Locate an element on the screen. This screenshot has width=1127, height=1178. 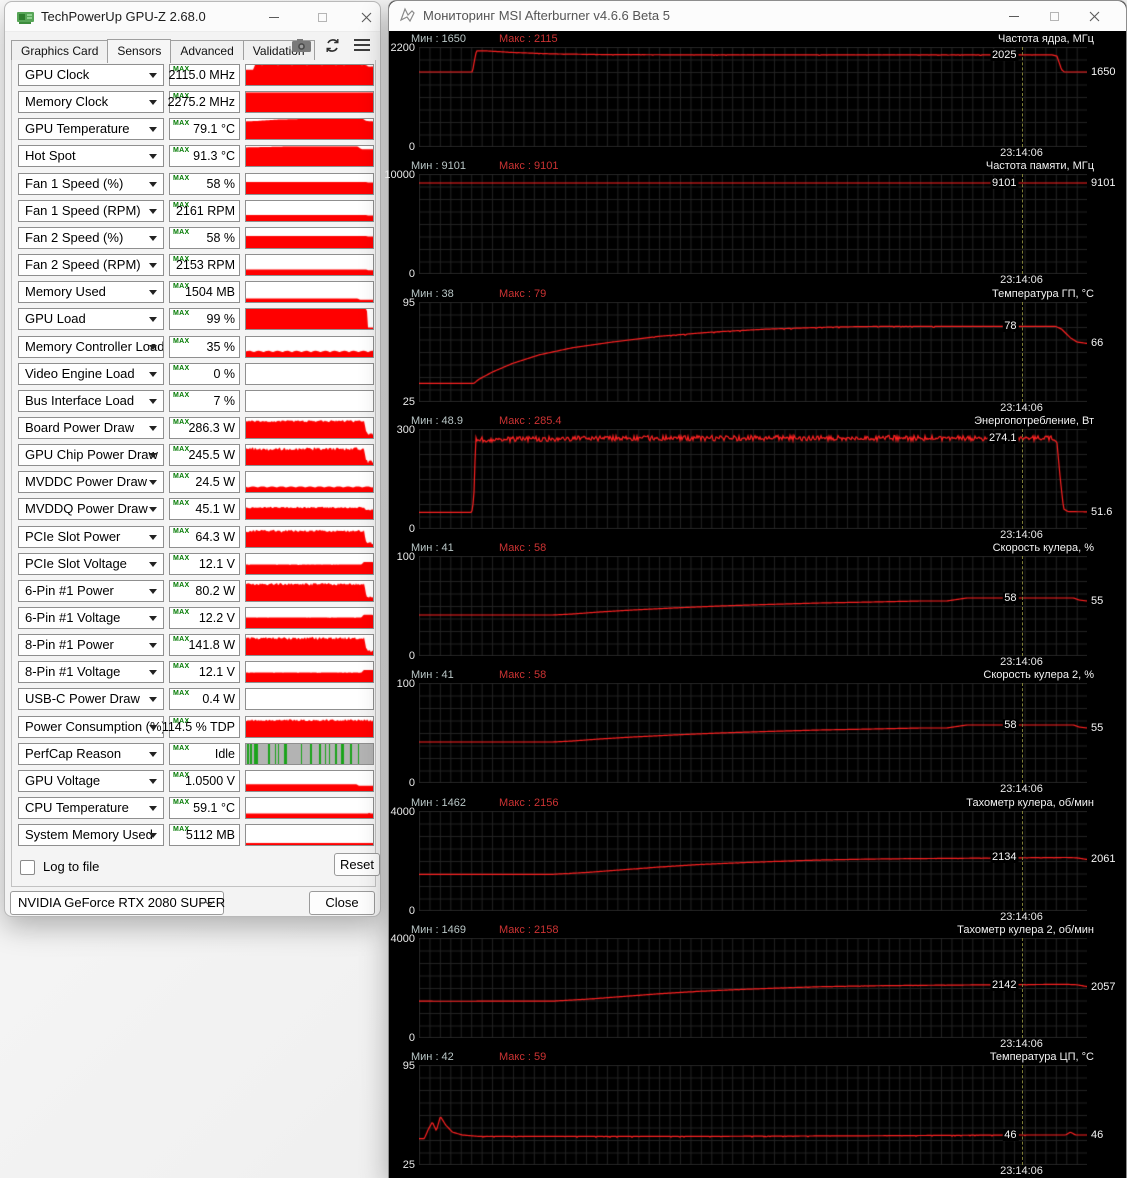
log-to-file-label: Log to file is located at coordinates (71, 866).